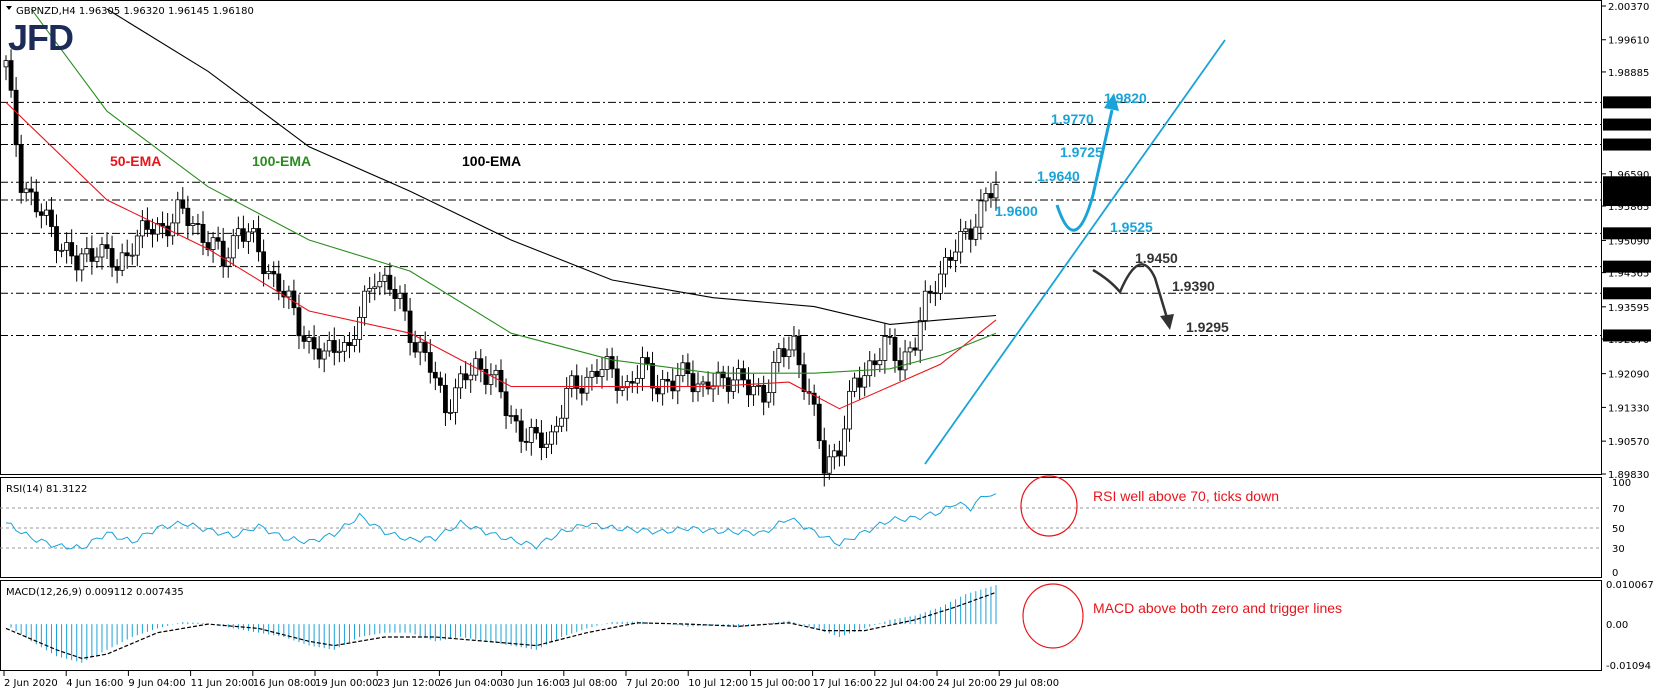  Describe the element at coordinates (1630, 585) in the screenshot. I see `macd-tick-label: 0.010067` at that location.